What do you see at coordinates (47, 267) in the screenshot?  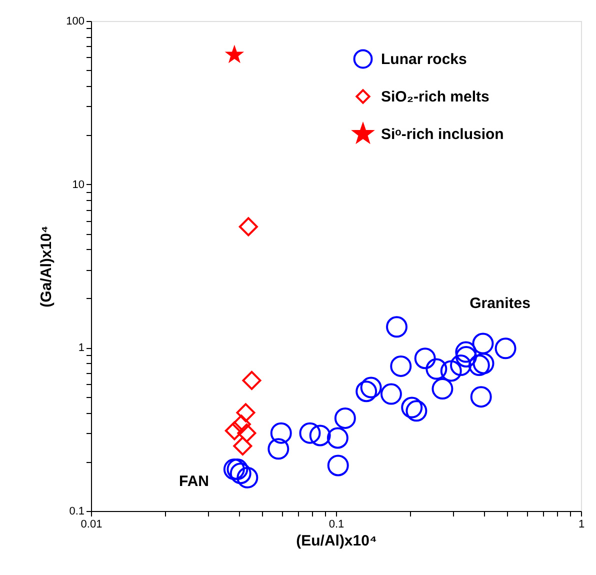 I see `y-axis-title: (Ga/Al)x10⁴` at bounding box center [47, 267].